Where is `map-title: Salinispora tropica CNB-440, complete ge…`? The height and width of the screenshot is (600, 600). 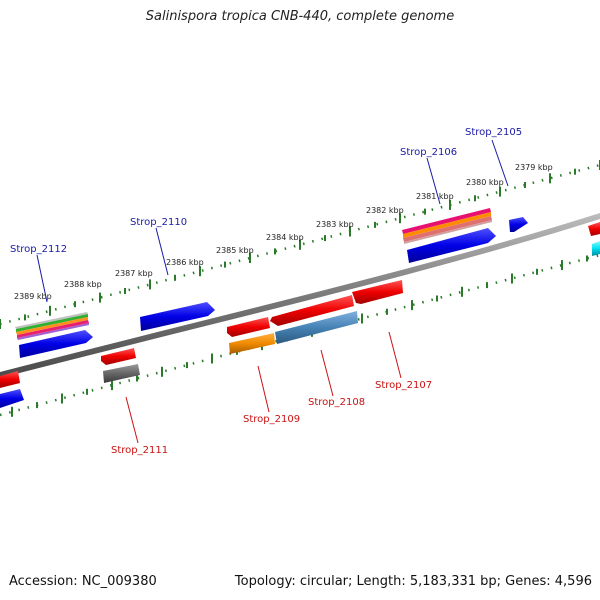 map-title: Salinispora tropica CNB-440, complete ge… is located at coordinates (300, 16).